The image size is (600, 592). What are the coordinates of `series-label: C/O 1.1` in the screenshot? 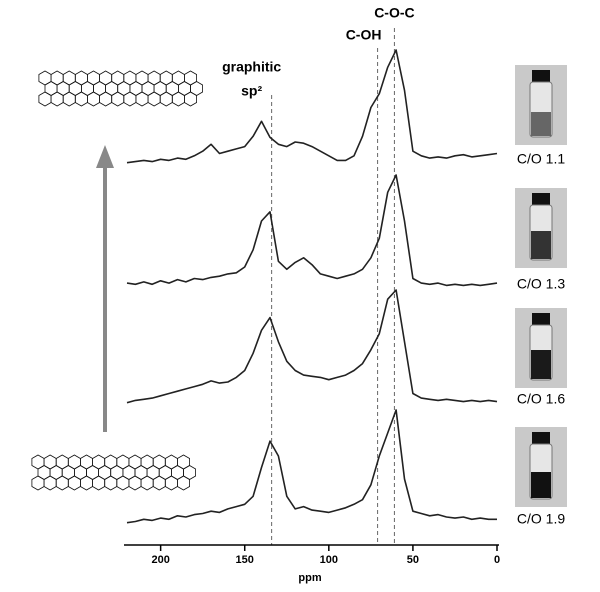 It's located at (541, 159).